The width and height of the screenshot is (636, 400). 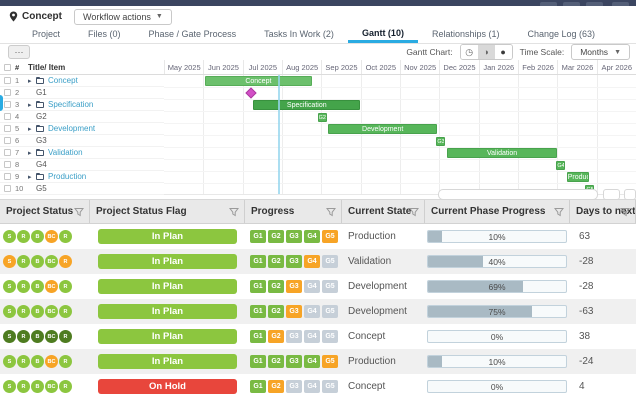 What do you see at coordinates (299, 34) in the screenshot?
I see `tab-tasks-in-work-2: Tasks In Work (2)` at bounding box center [299, 34].